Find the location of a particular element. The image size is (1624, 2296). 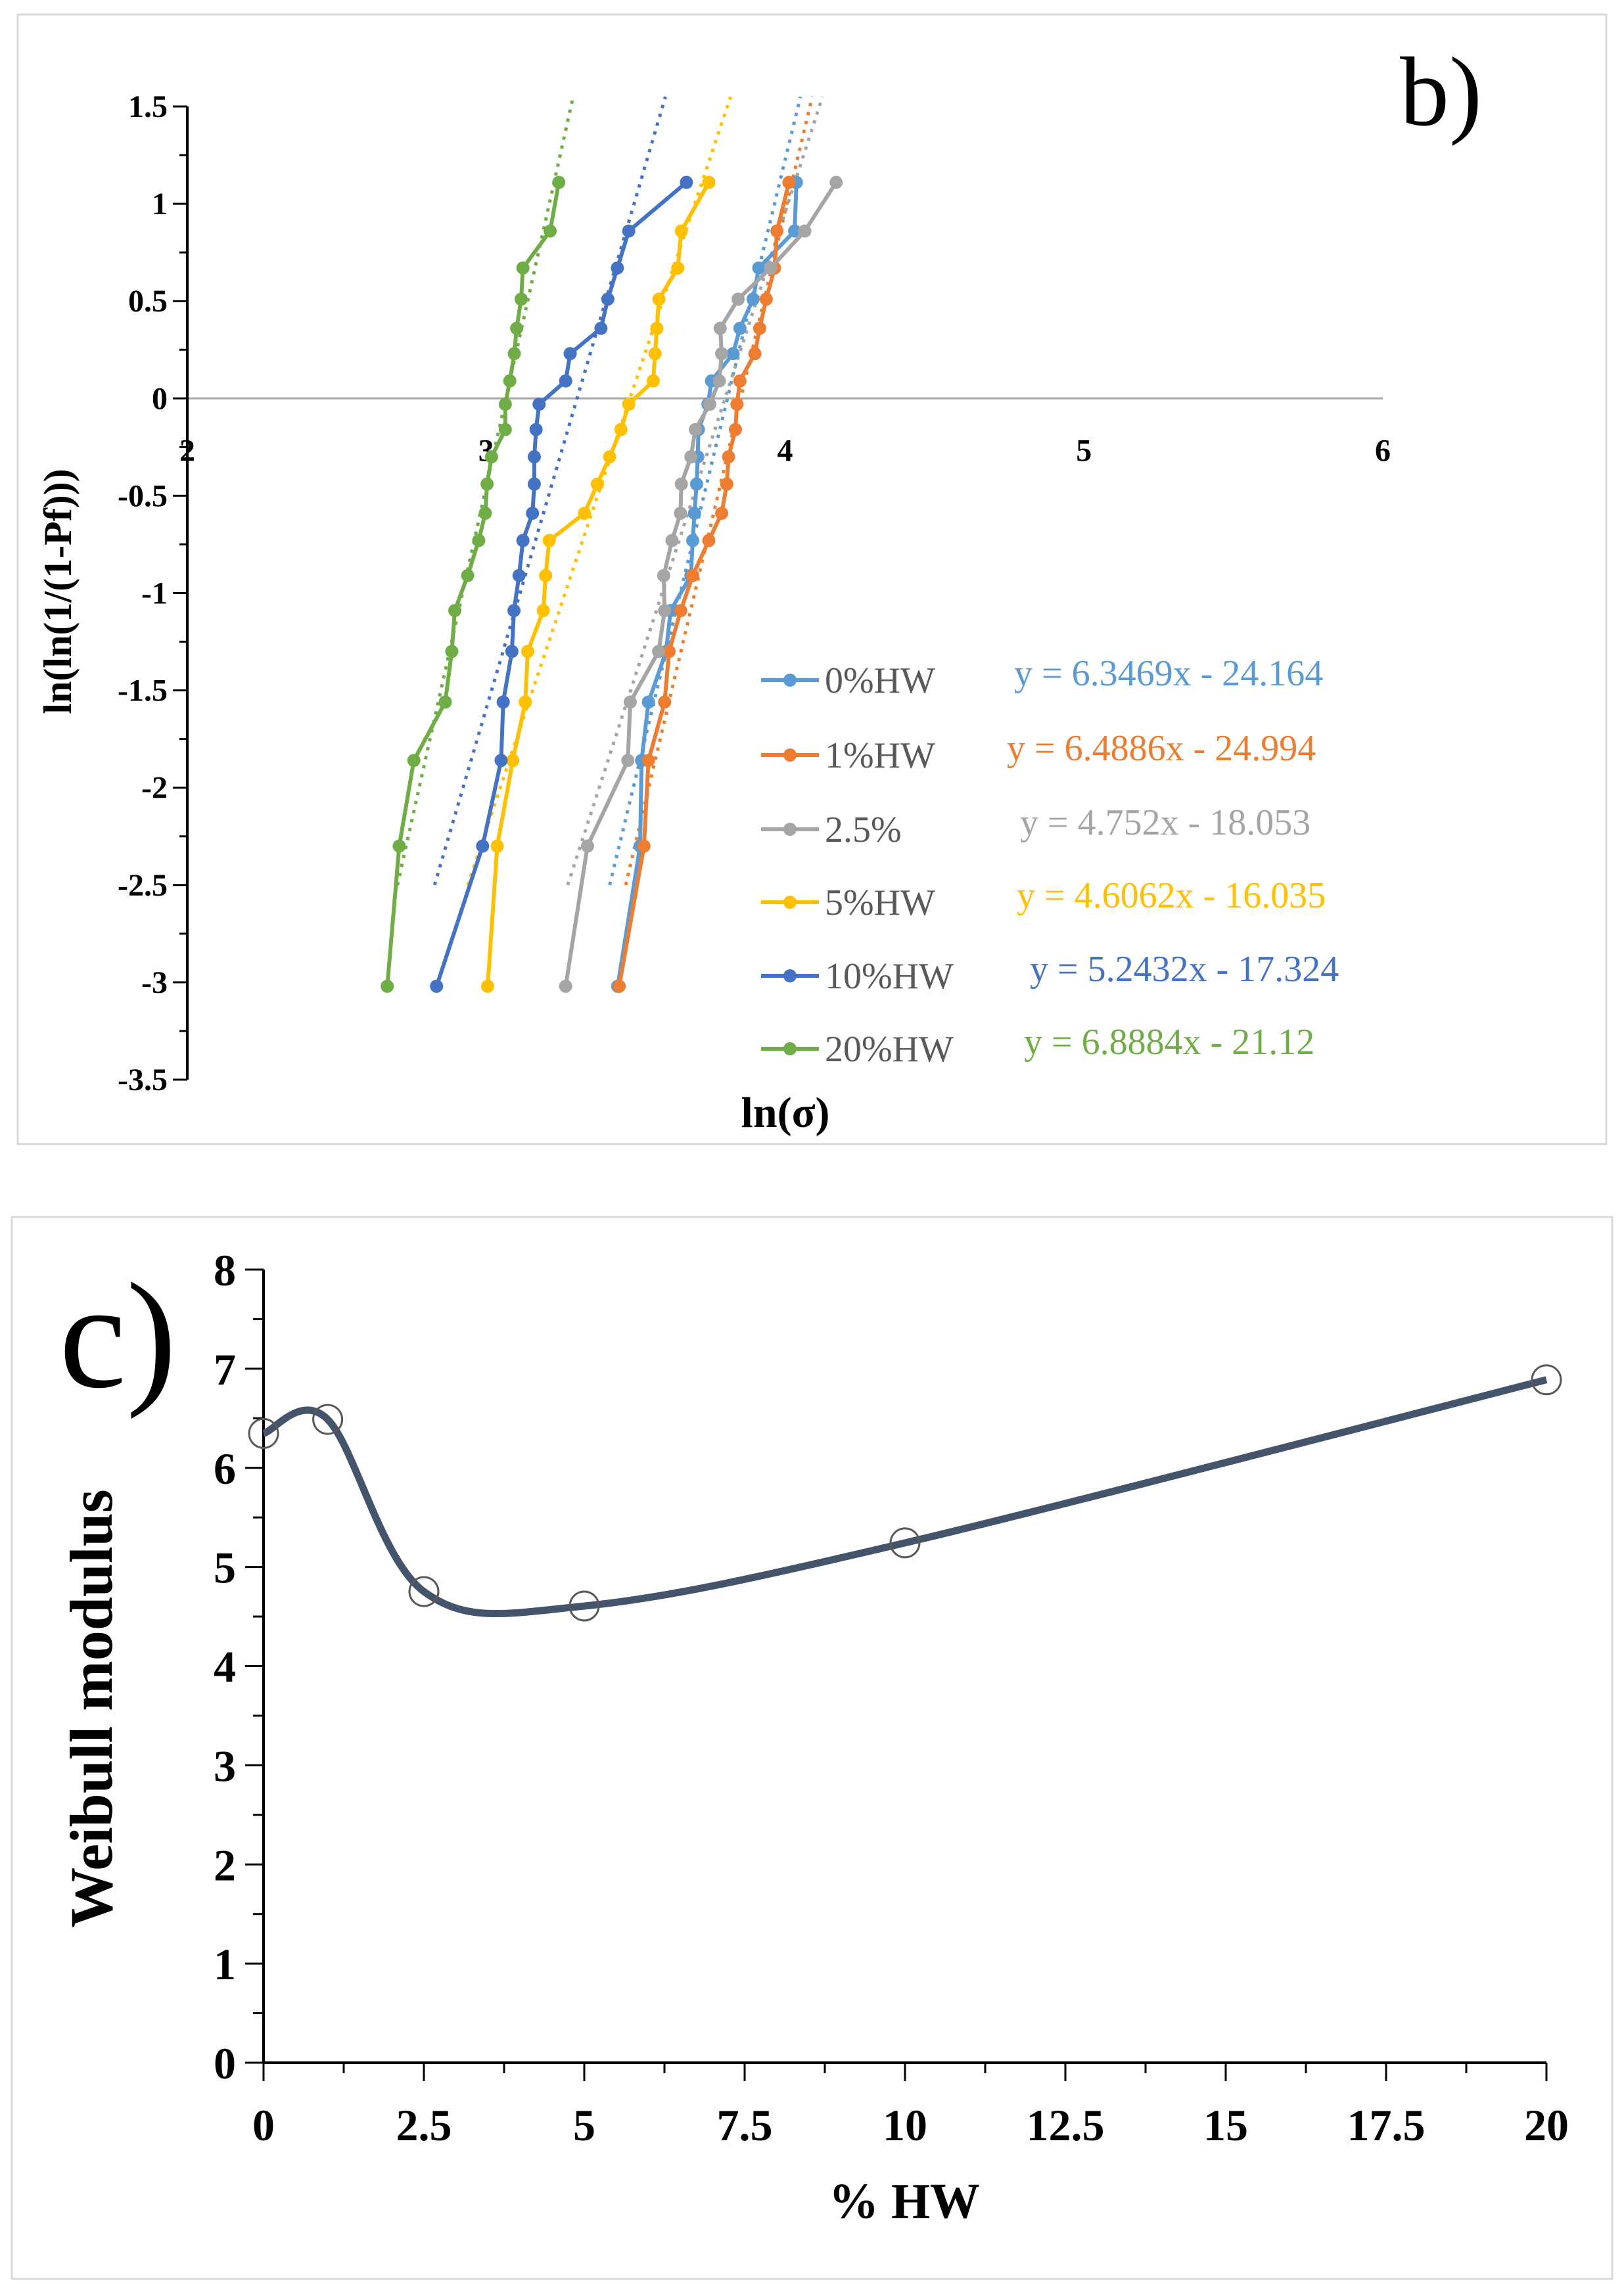

trendline-equation: y = 6.3469x - 24.164 is located at coordinates (1168, 673).